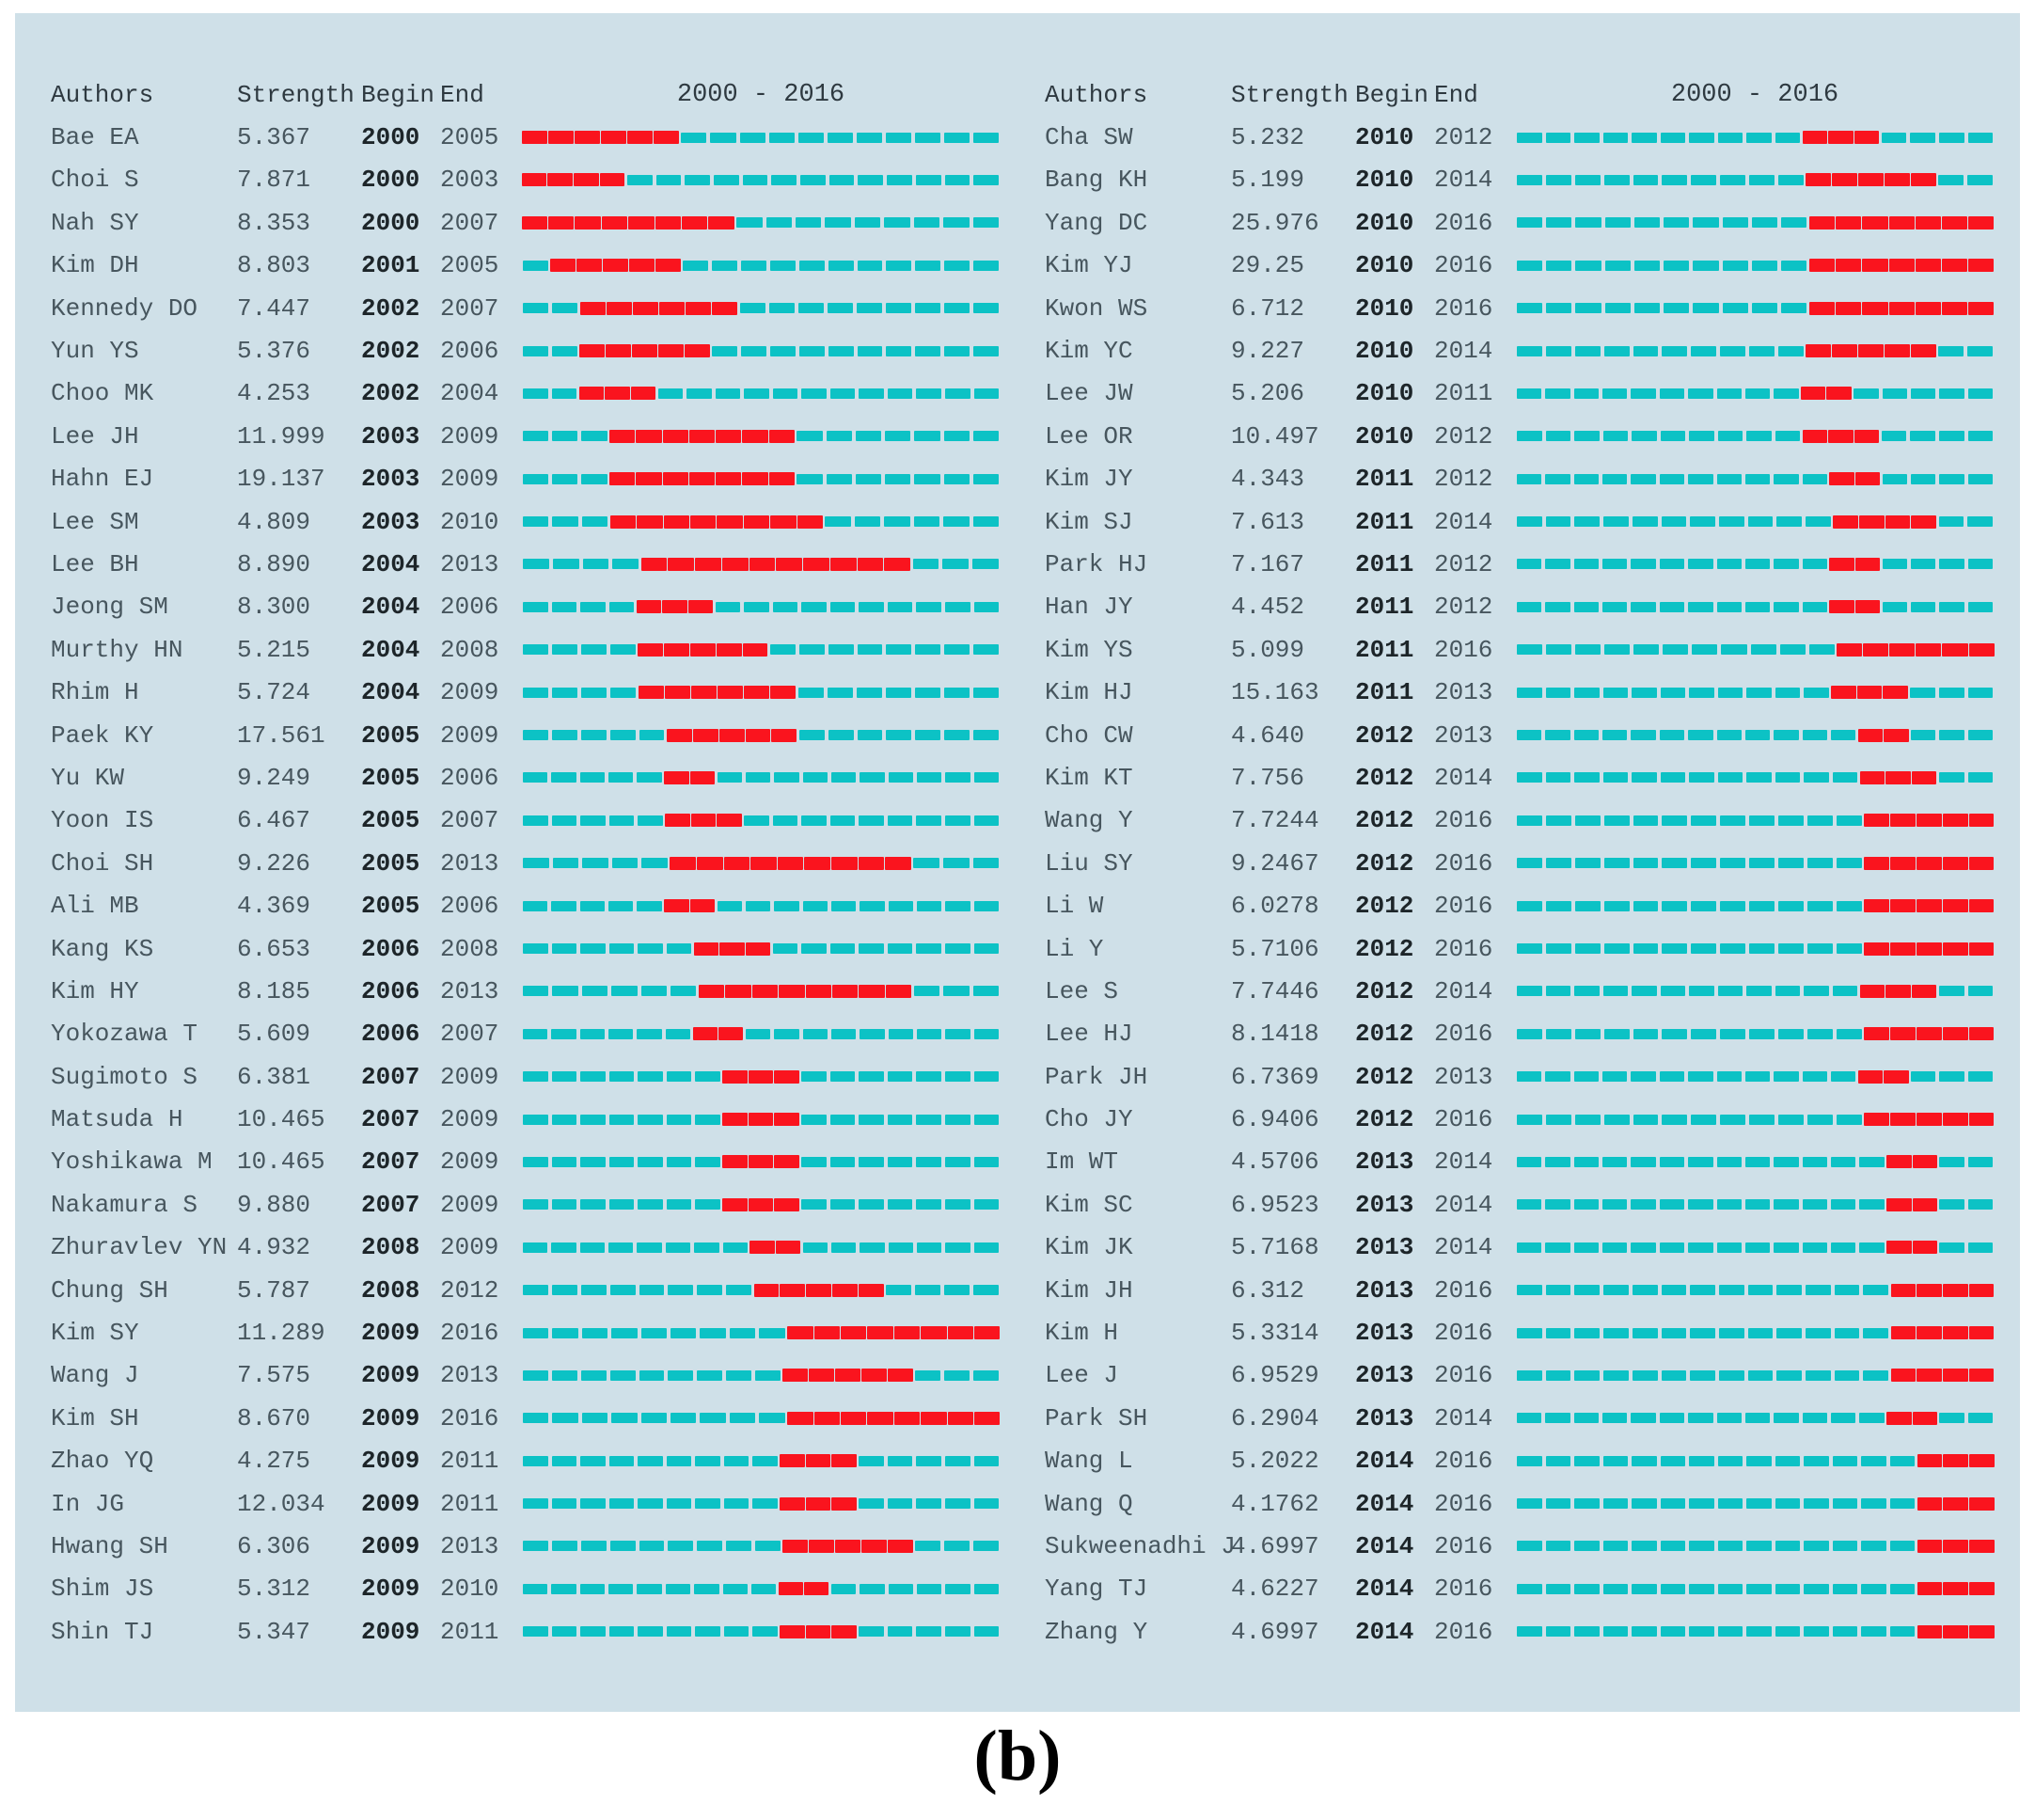 The image size is (2035, 1820). I want to click on author-row: Shim JS 5.312 2009 2010, so click(540, 1589).